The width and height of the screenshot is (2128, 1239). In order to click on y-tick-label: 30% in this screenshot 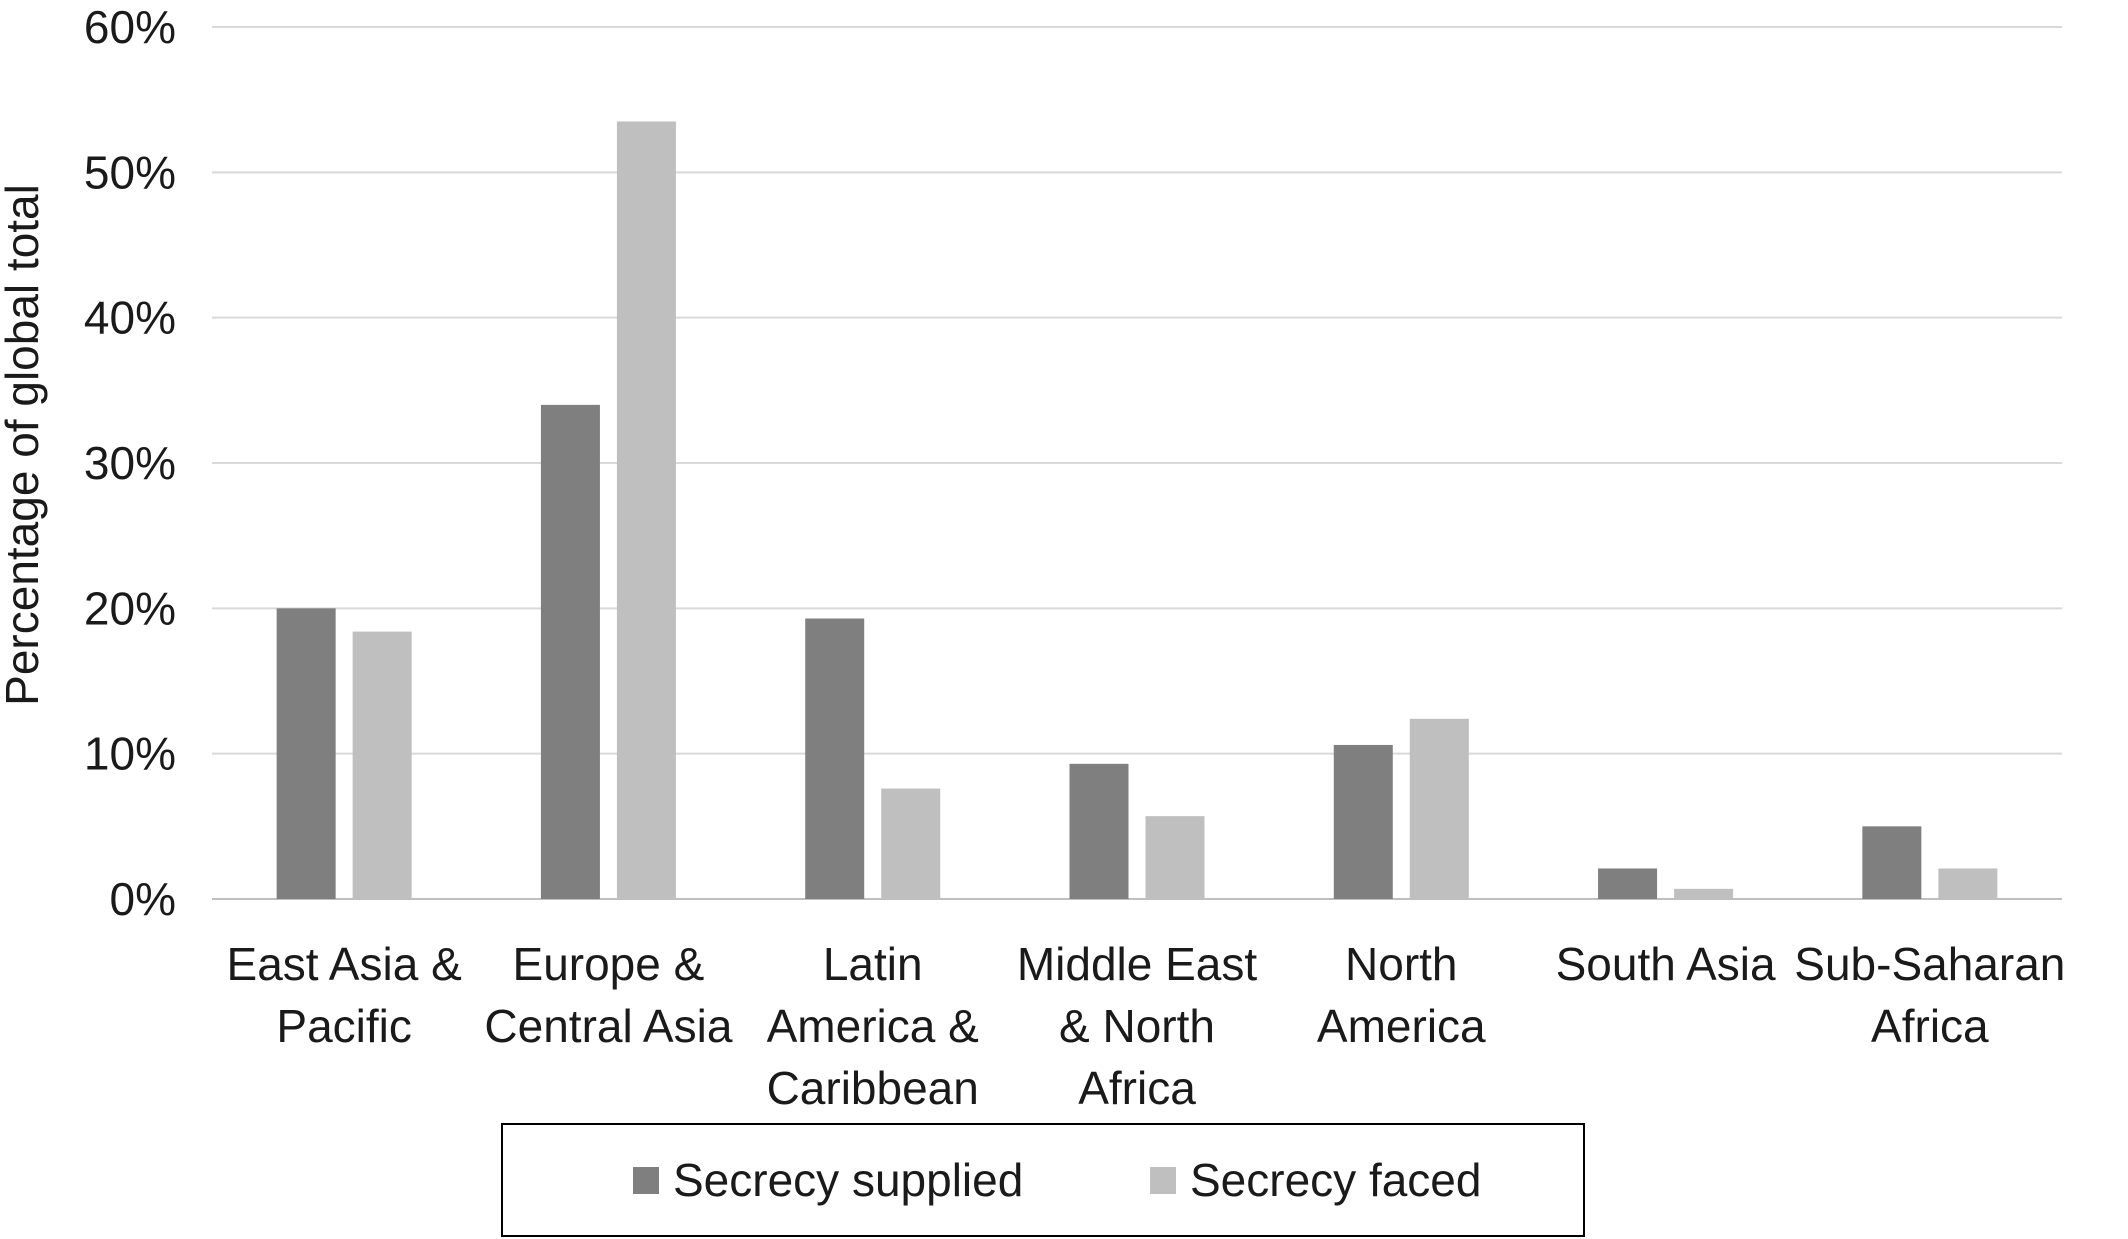, I will do `click(130, 463)`.